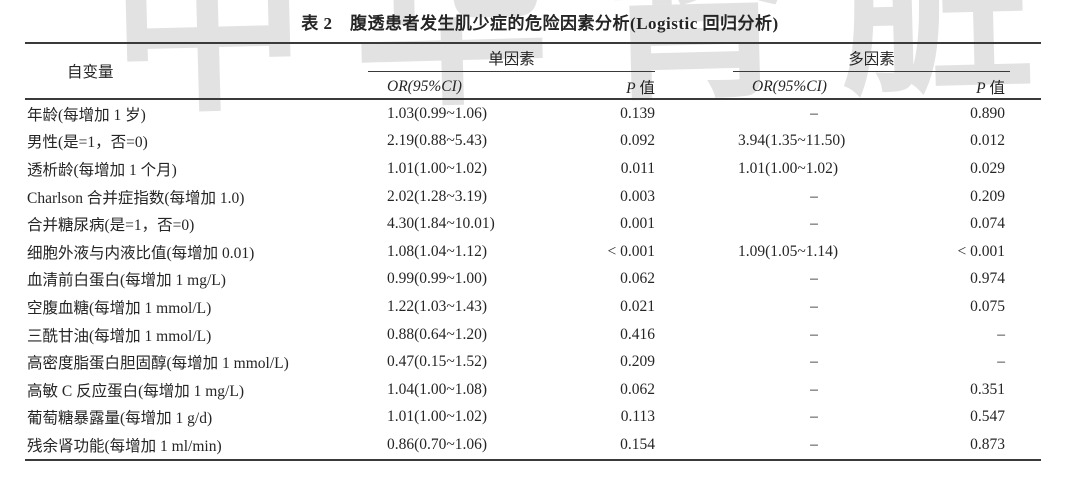  Describe the element at coordinates (120, 419) in the screenshot. I see `variable-cell: 葡萄糖暴露量(每增加 1 g/d)` at that location.